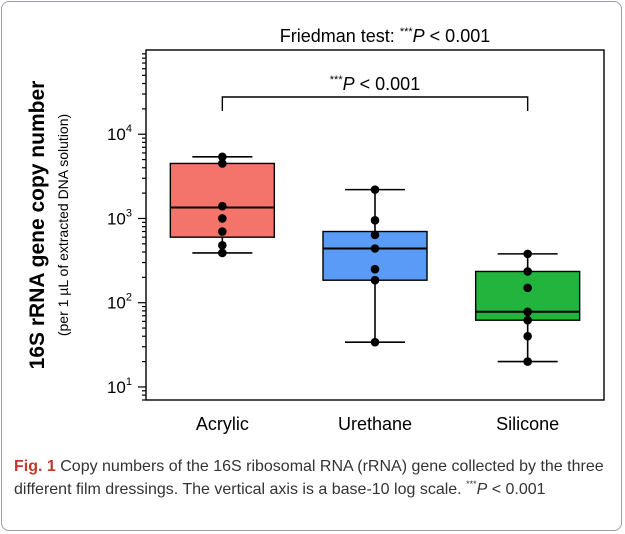 Image resolution: width=625 pixels, height=534 pixels. What do you see at coordinates (375, 84) in the screenshot?
I see `significance-label: ***P < 0.001` at bounding box center [375, 84].